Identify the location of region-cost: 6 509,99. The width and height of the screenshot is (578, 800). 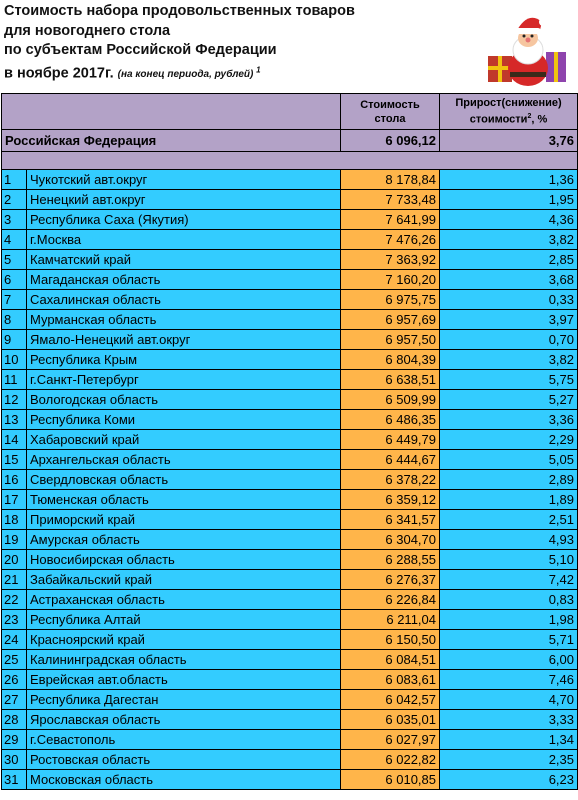
(390, 399).